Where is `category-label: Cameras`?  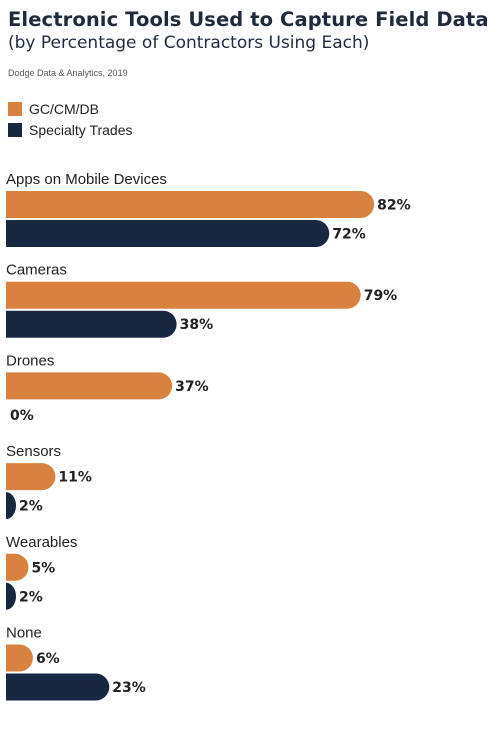
category-label: Cameras is located at coordinates (36, 270).